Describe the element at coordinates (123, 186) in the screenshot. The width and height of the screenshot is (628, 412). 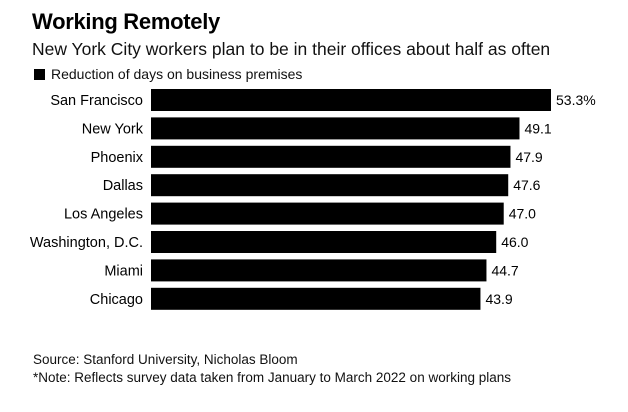
I see `category-label: Dallas` at that location.